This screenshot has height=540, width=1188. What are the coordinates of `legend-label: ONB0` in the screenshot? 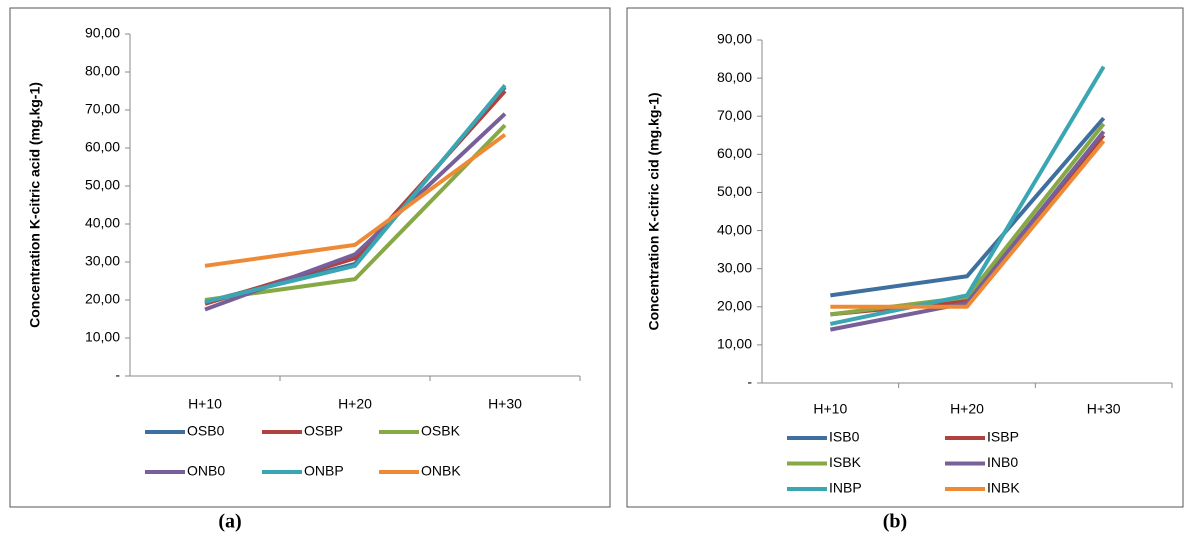 It's located at (206, 471).